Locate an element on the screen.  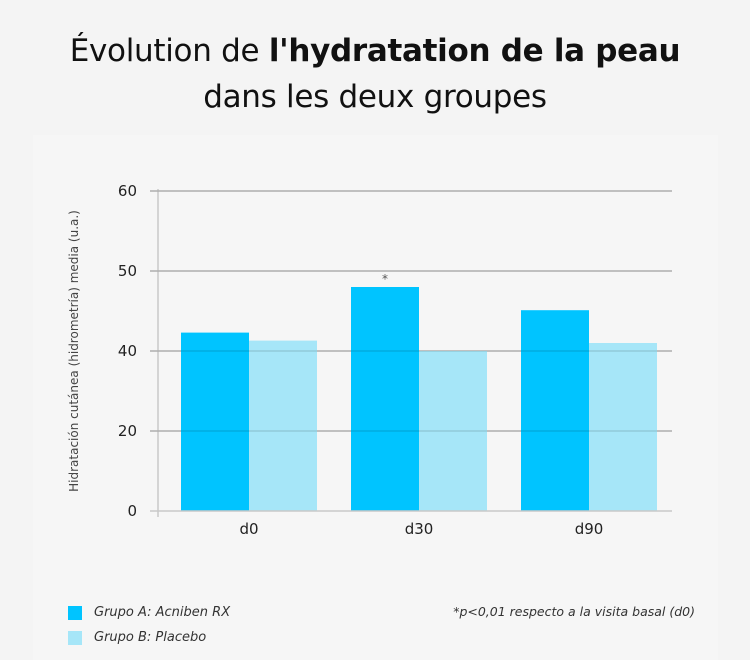
y-tick-label: 0 is located at coordinates (132, 511).